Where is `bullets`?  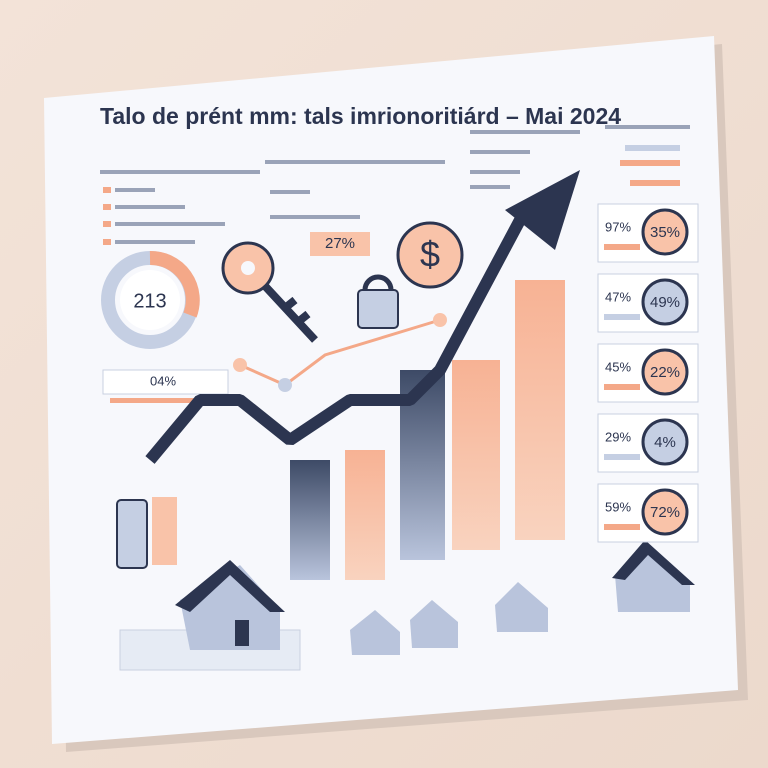 bullets is located at coordinates (107, 216).